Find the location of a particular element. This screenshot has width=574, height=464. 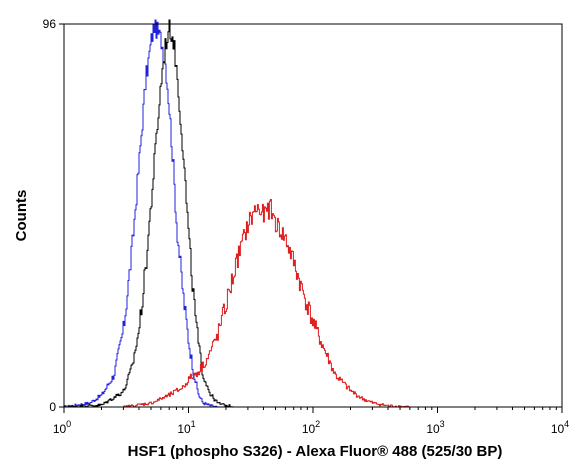

x-axis-tick-labels: 10⁰ 10¹ 10² 10³ 10⁴ is located at coordinates (311, 427).